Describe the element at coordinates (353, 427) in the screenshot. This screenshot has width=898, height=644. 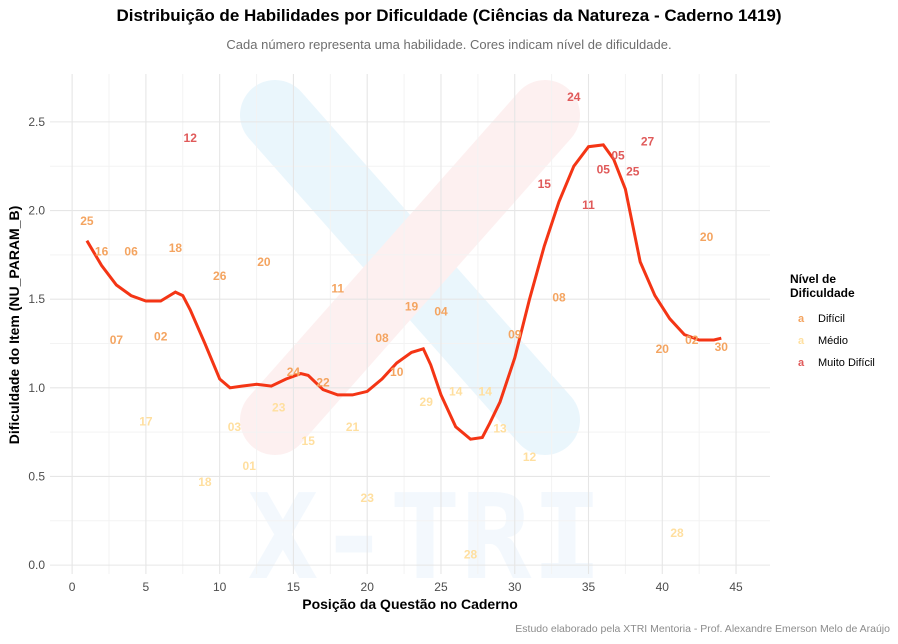
I see `point-label: 21` at that location.